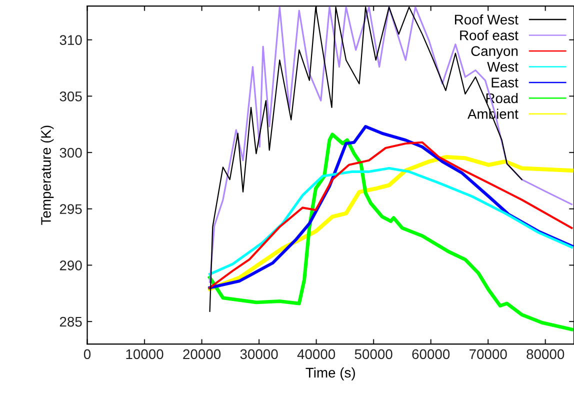 The height and width of the screenshot is (401, 574). Describe the element at coordinates (316, 354) in the screenshot. I see `x-tick-label: 40000` at that location.